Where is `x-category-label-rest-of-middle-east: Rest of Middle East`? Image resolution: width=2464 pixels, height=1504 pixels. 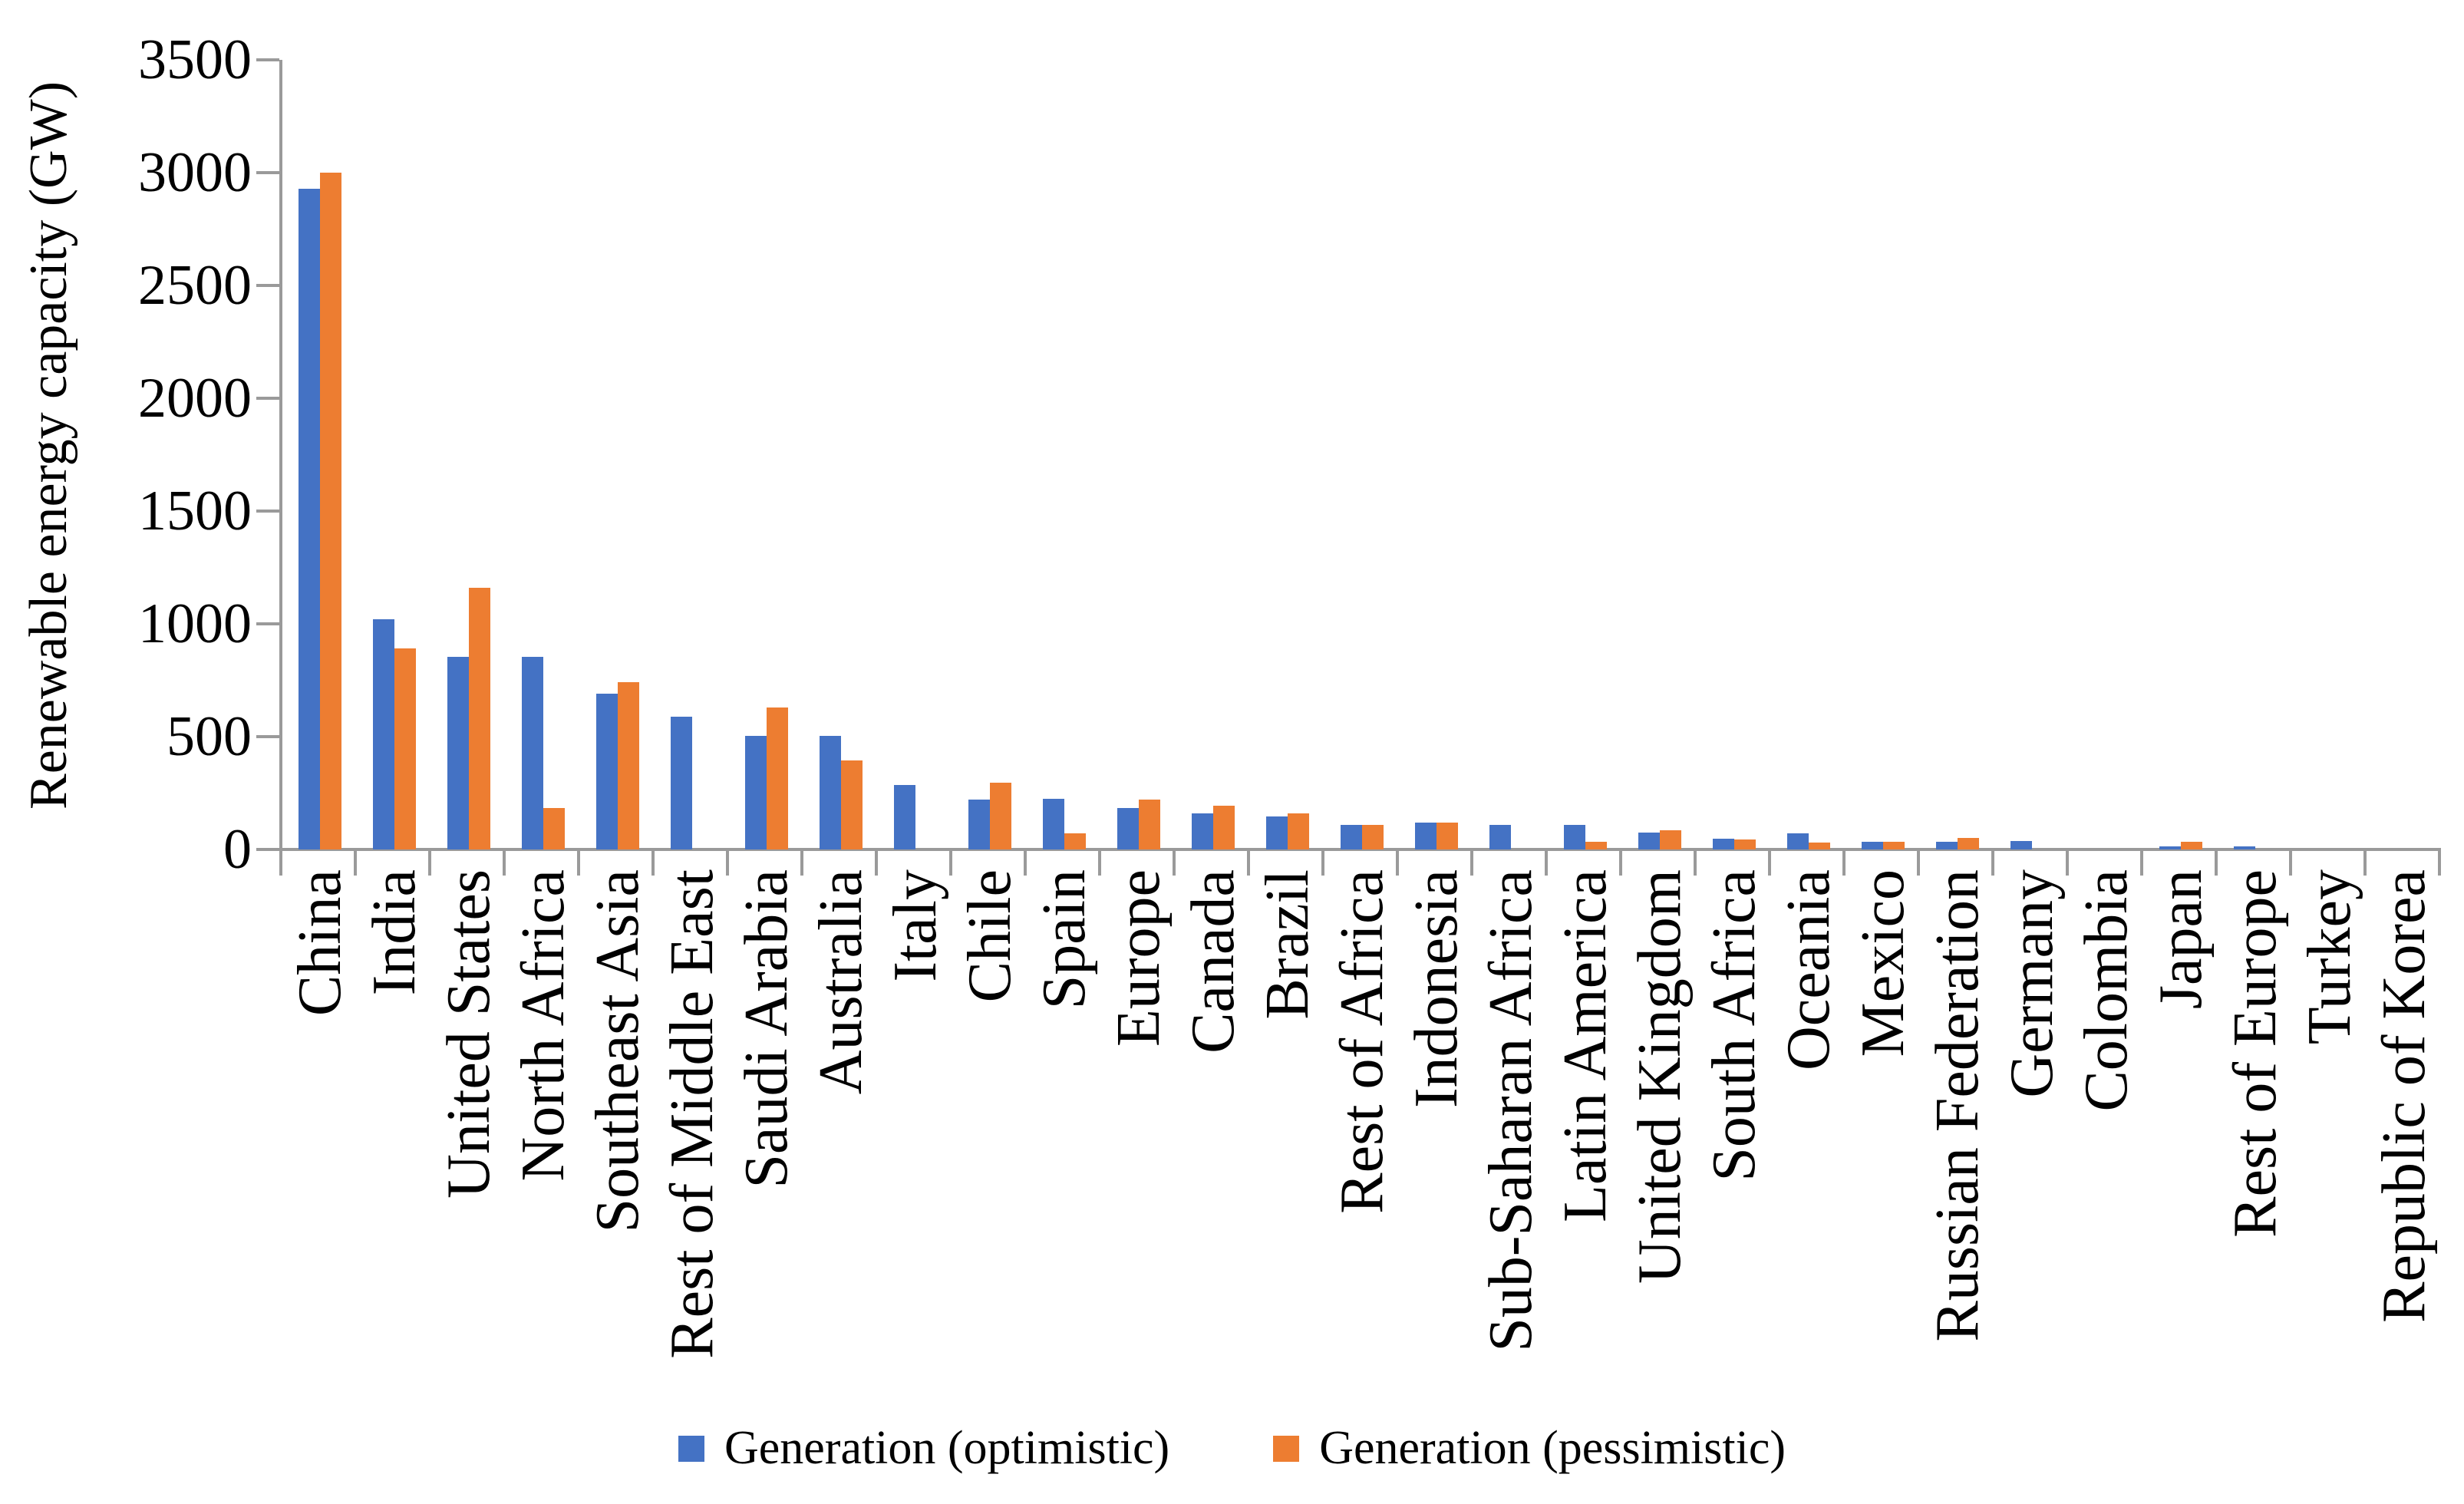
x-category-label-rest-of-middle-east: Rest of Middle East is located at coordinates (692, 1114).